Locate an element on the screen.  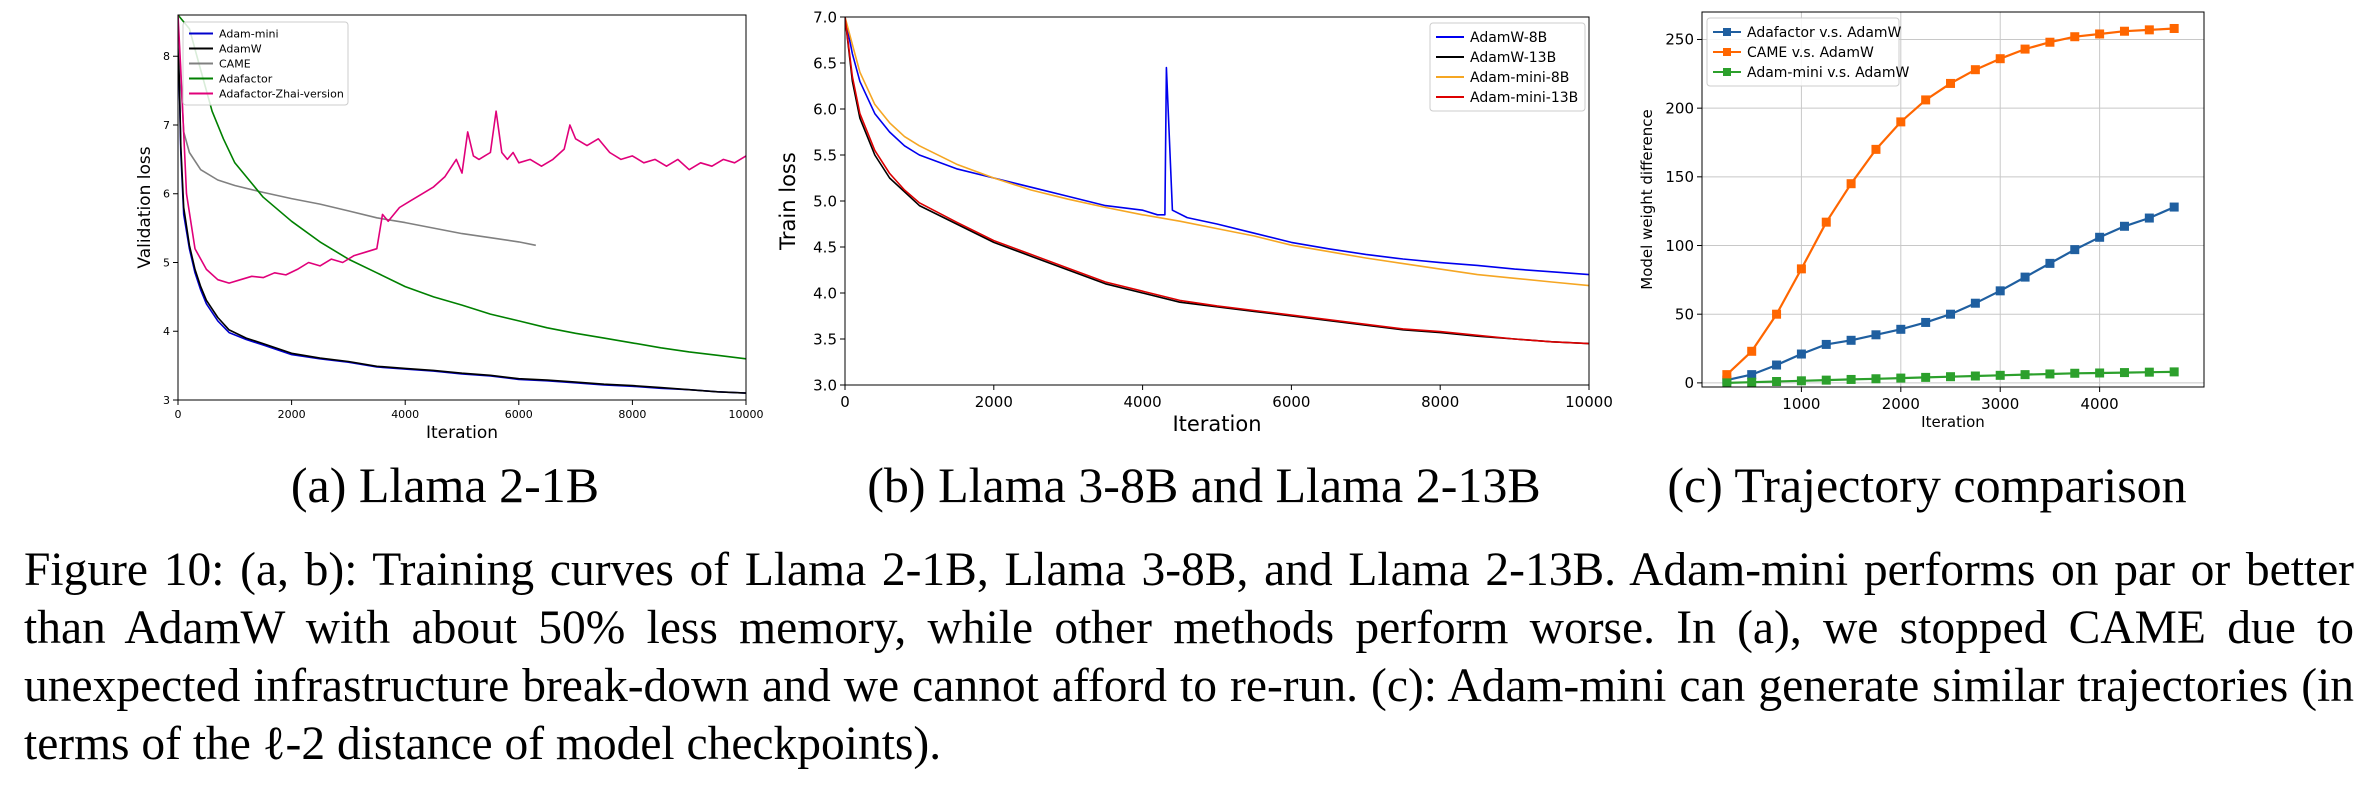
subcaption-c: (c) Trajectory comparison is located at coordinates (1926, 485).